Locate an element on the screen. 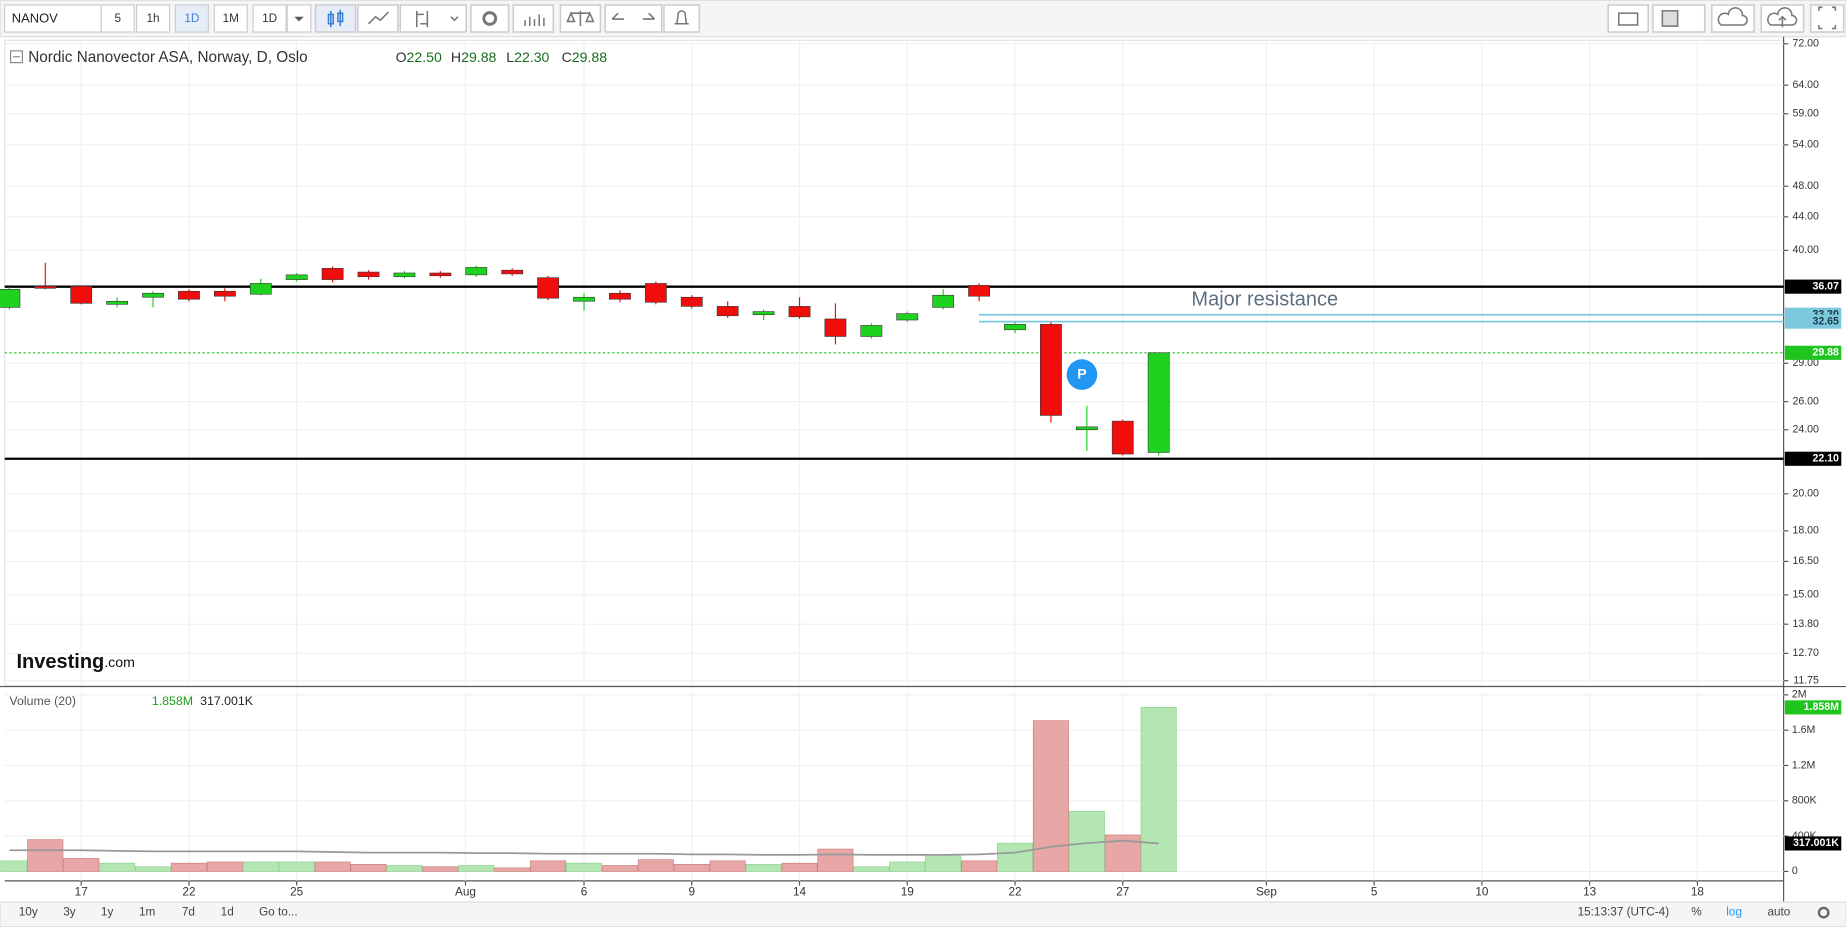  range-button: 1m is located at coordinates (147, 912).